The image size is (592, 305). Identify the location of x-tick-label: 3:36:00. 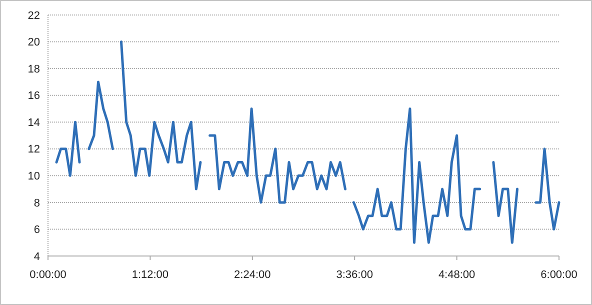
(354, 275).